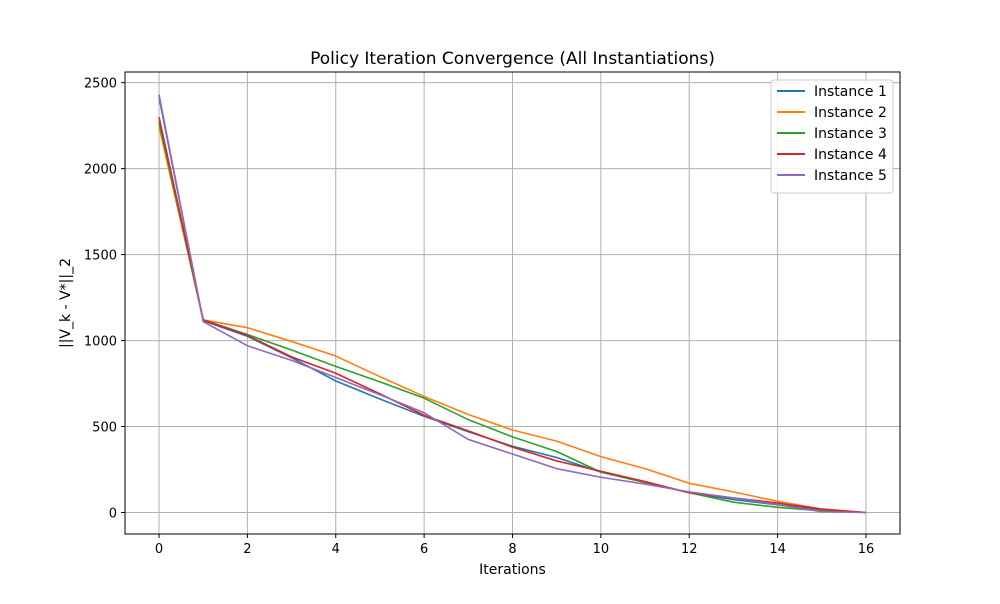 The width and height of the screenshot is (1000, 604). What do you see at coordinates (850, 155) in the screenshot?
I see `legend-label: Instance 4` at bounding box center [850, 155].